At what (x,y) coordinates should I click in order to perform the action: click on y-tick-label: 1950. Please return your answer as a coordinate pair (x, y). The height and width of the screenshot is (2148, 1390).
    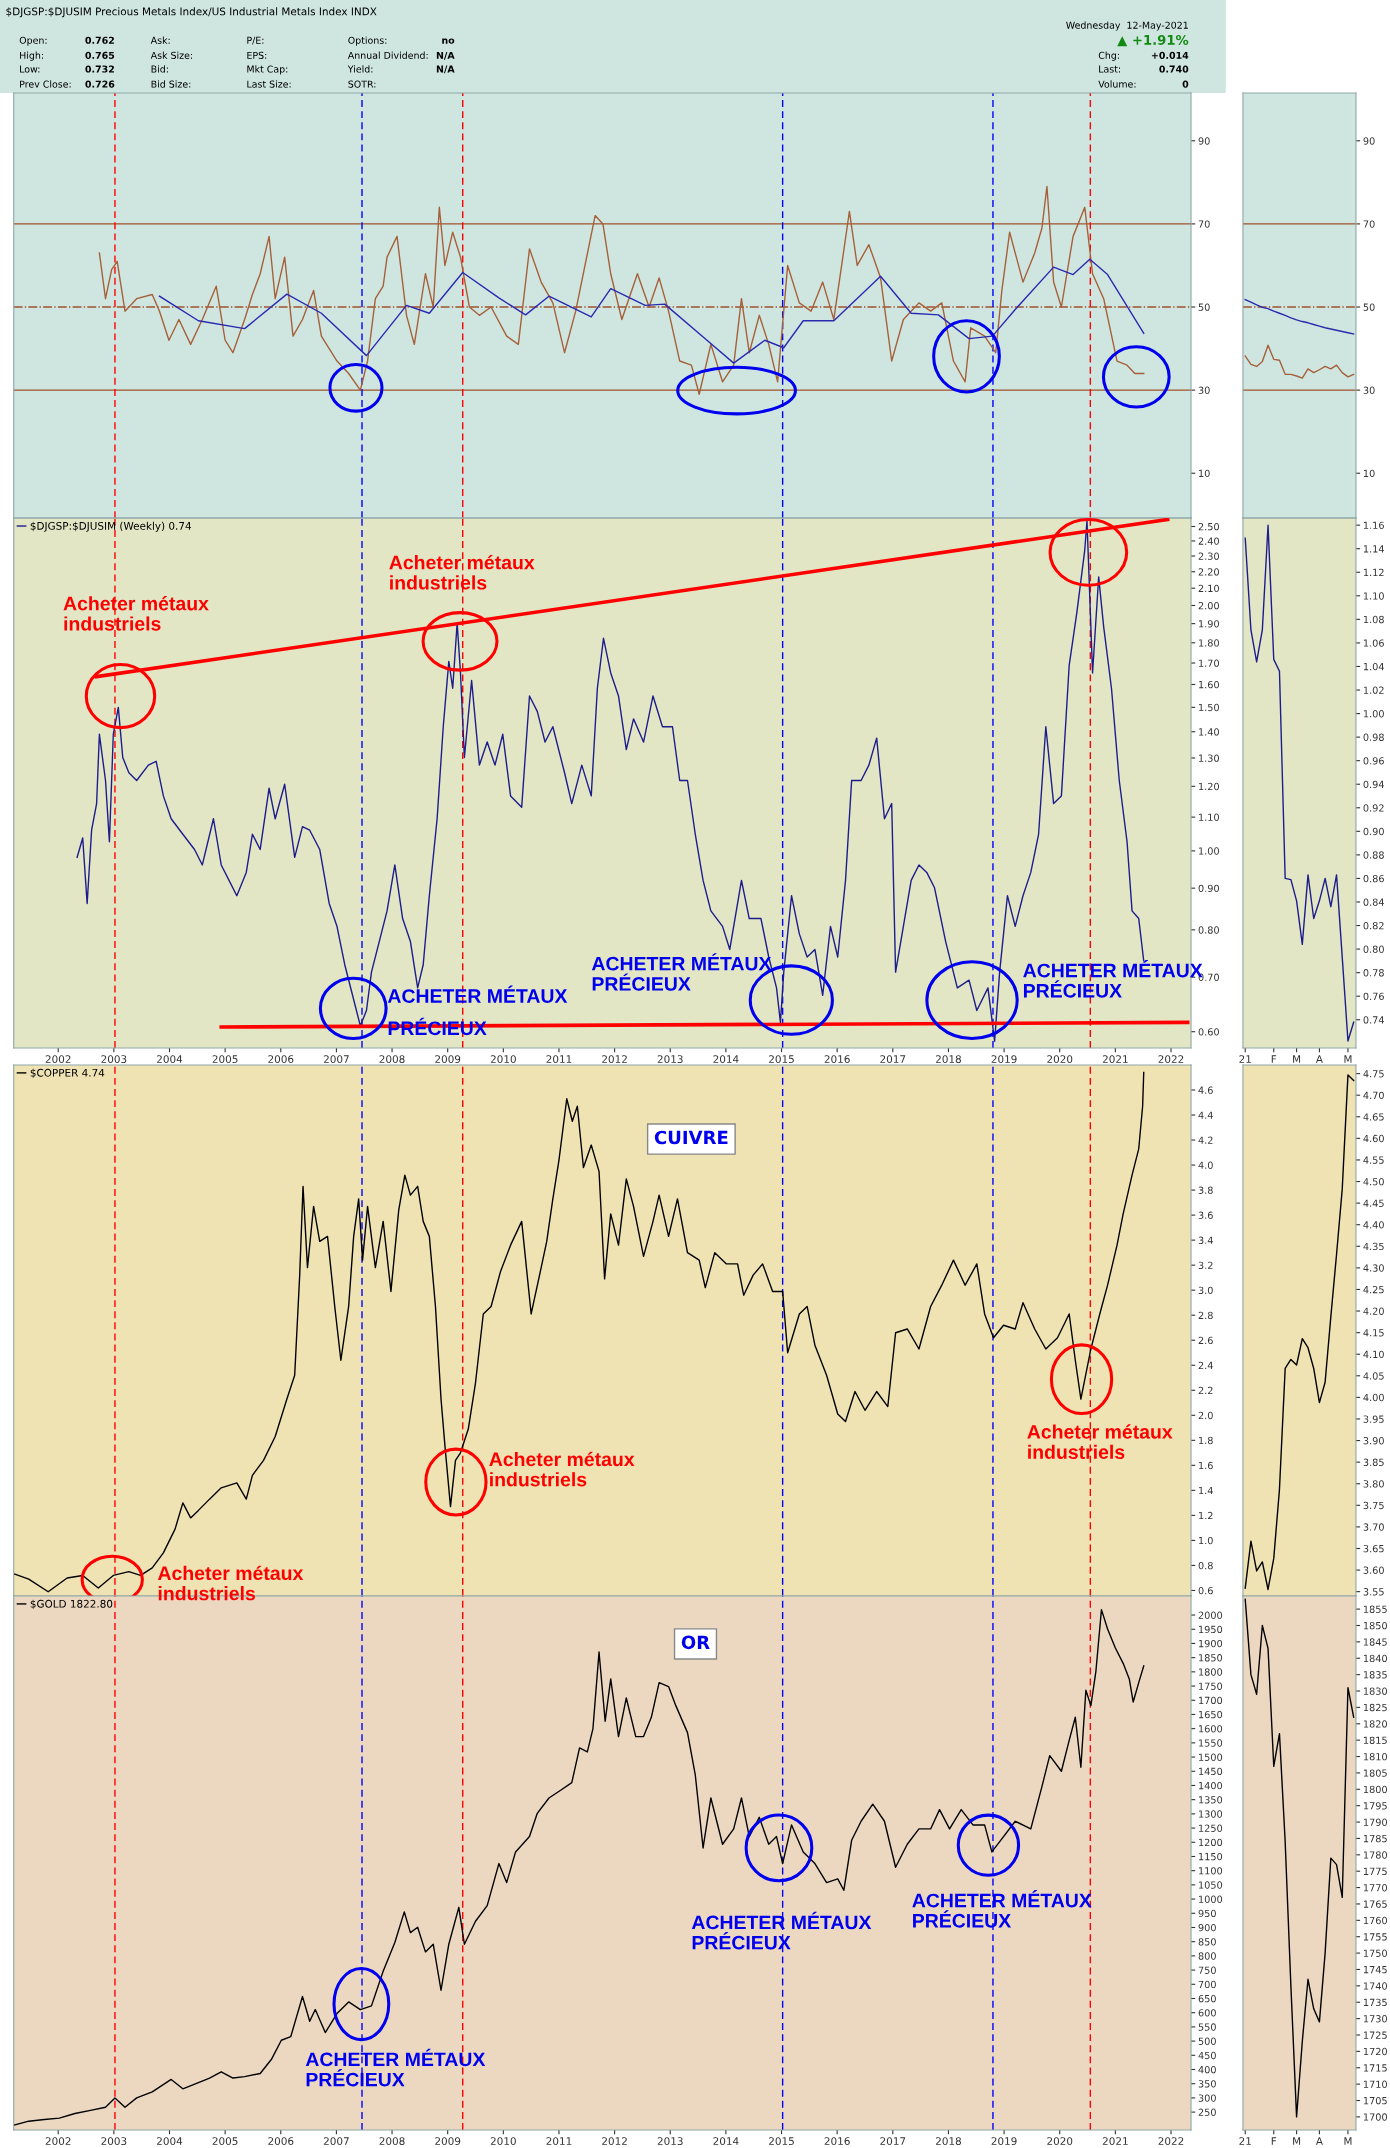
    Looking at the image, I should click on (1211, 1629).